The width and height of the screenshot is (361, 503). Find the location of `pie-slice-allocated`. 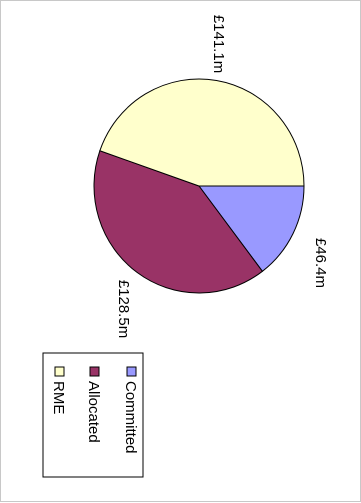

pie-slice-allocated is located at coordinates (178, 222).